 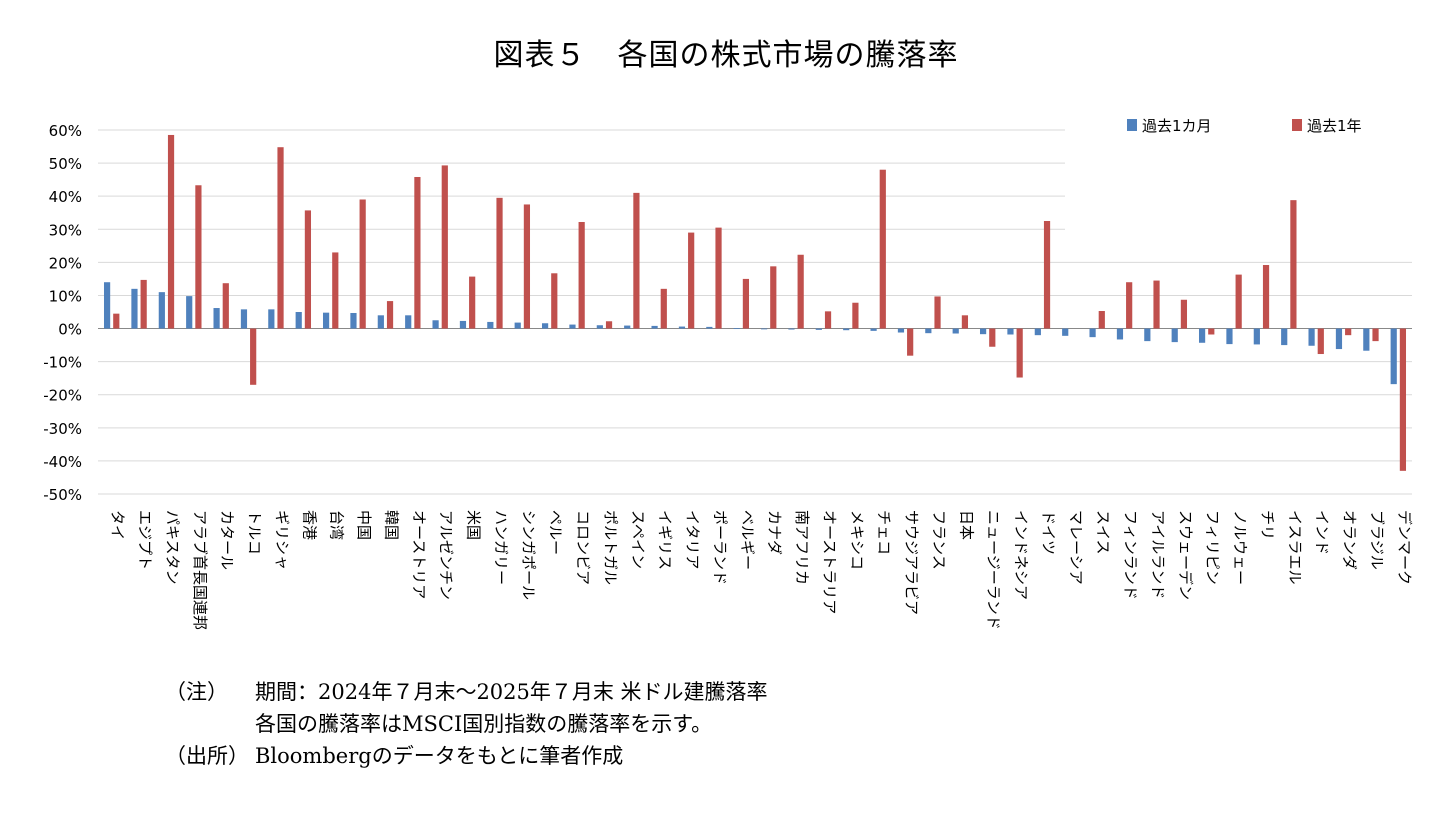 What do you see at coordinates (583, 547) in the screenshot?
I see `x-tick-label: コロンビア` at bounding box center [583, 547].